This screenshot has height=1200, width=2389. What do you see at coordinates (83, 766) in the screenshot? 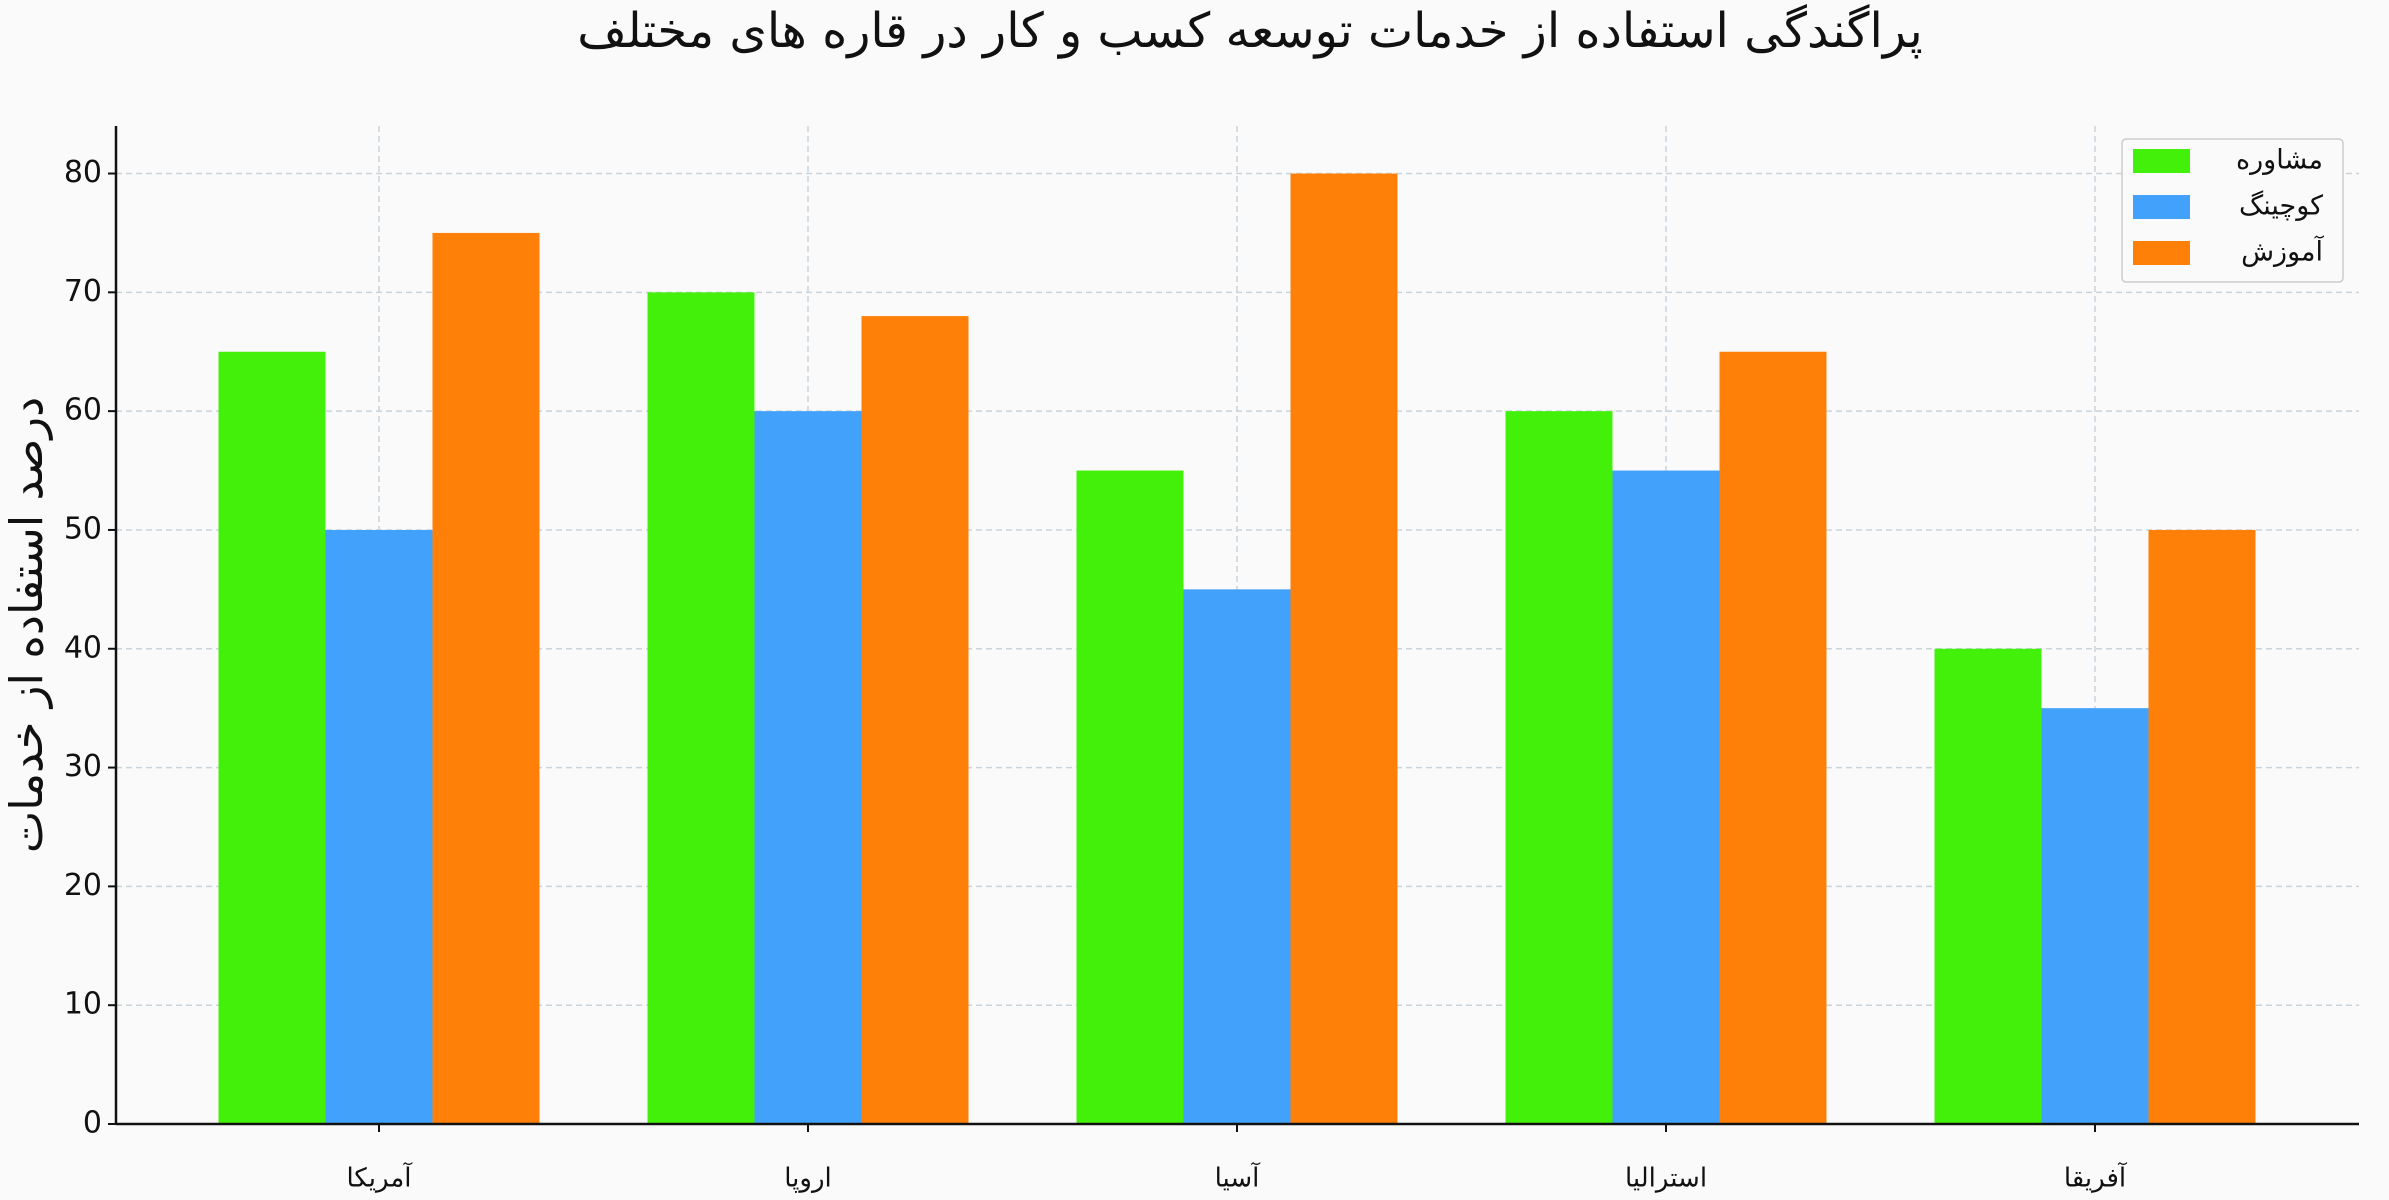
I see `y-tick-label: 30` at bounding box center [83, 766].